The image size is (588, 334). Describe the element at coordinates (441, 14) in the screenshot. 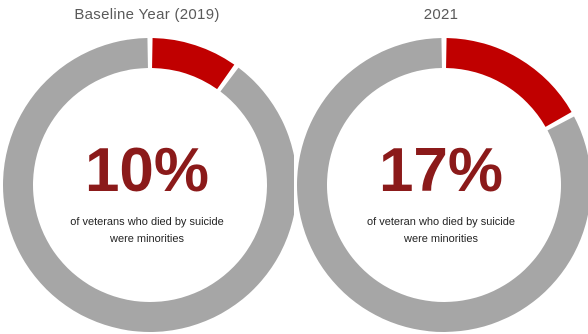

I see `chart-title-2021: 2021` at that location.